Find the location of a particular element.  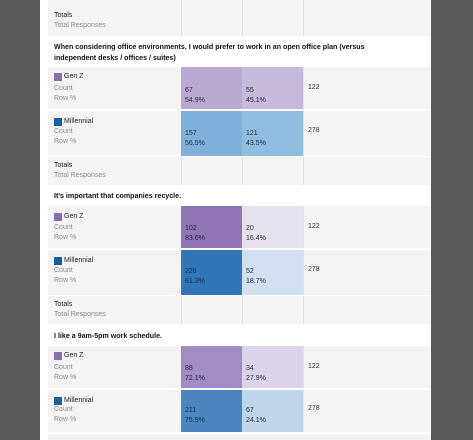

question-title: It's important that companies recycle. is located at coordinates (118, 196).